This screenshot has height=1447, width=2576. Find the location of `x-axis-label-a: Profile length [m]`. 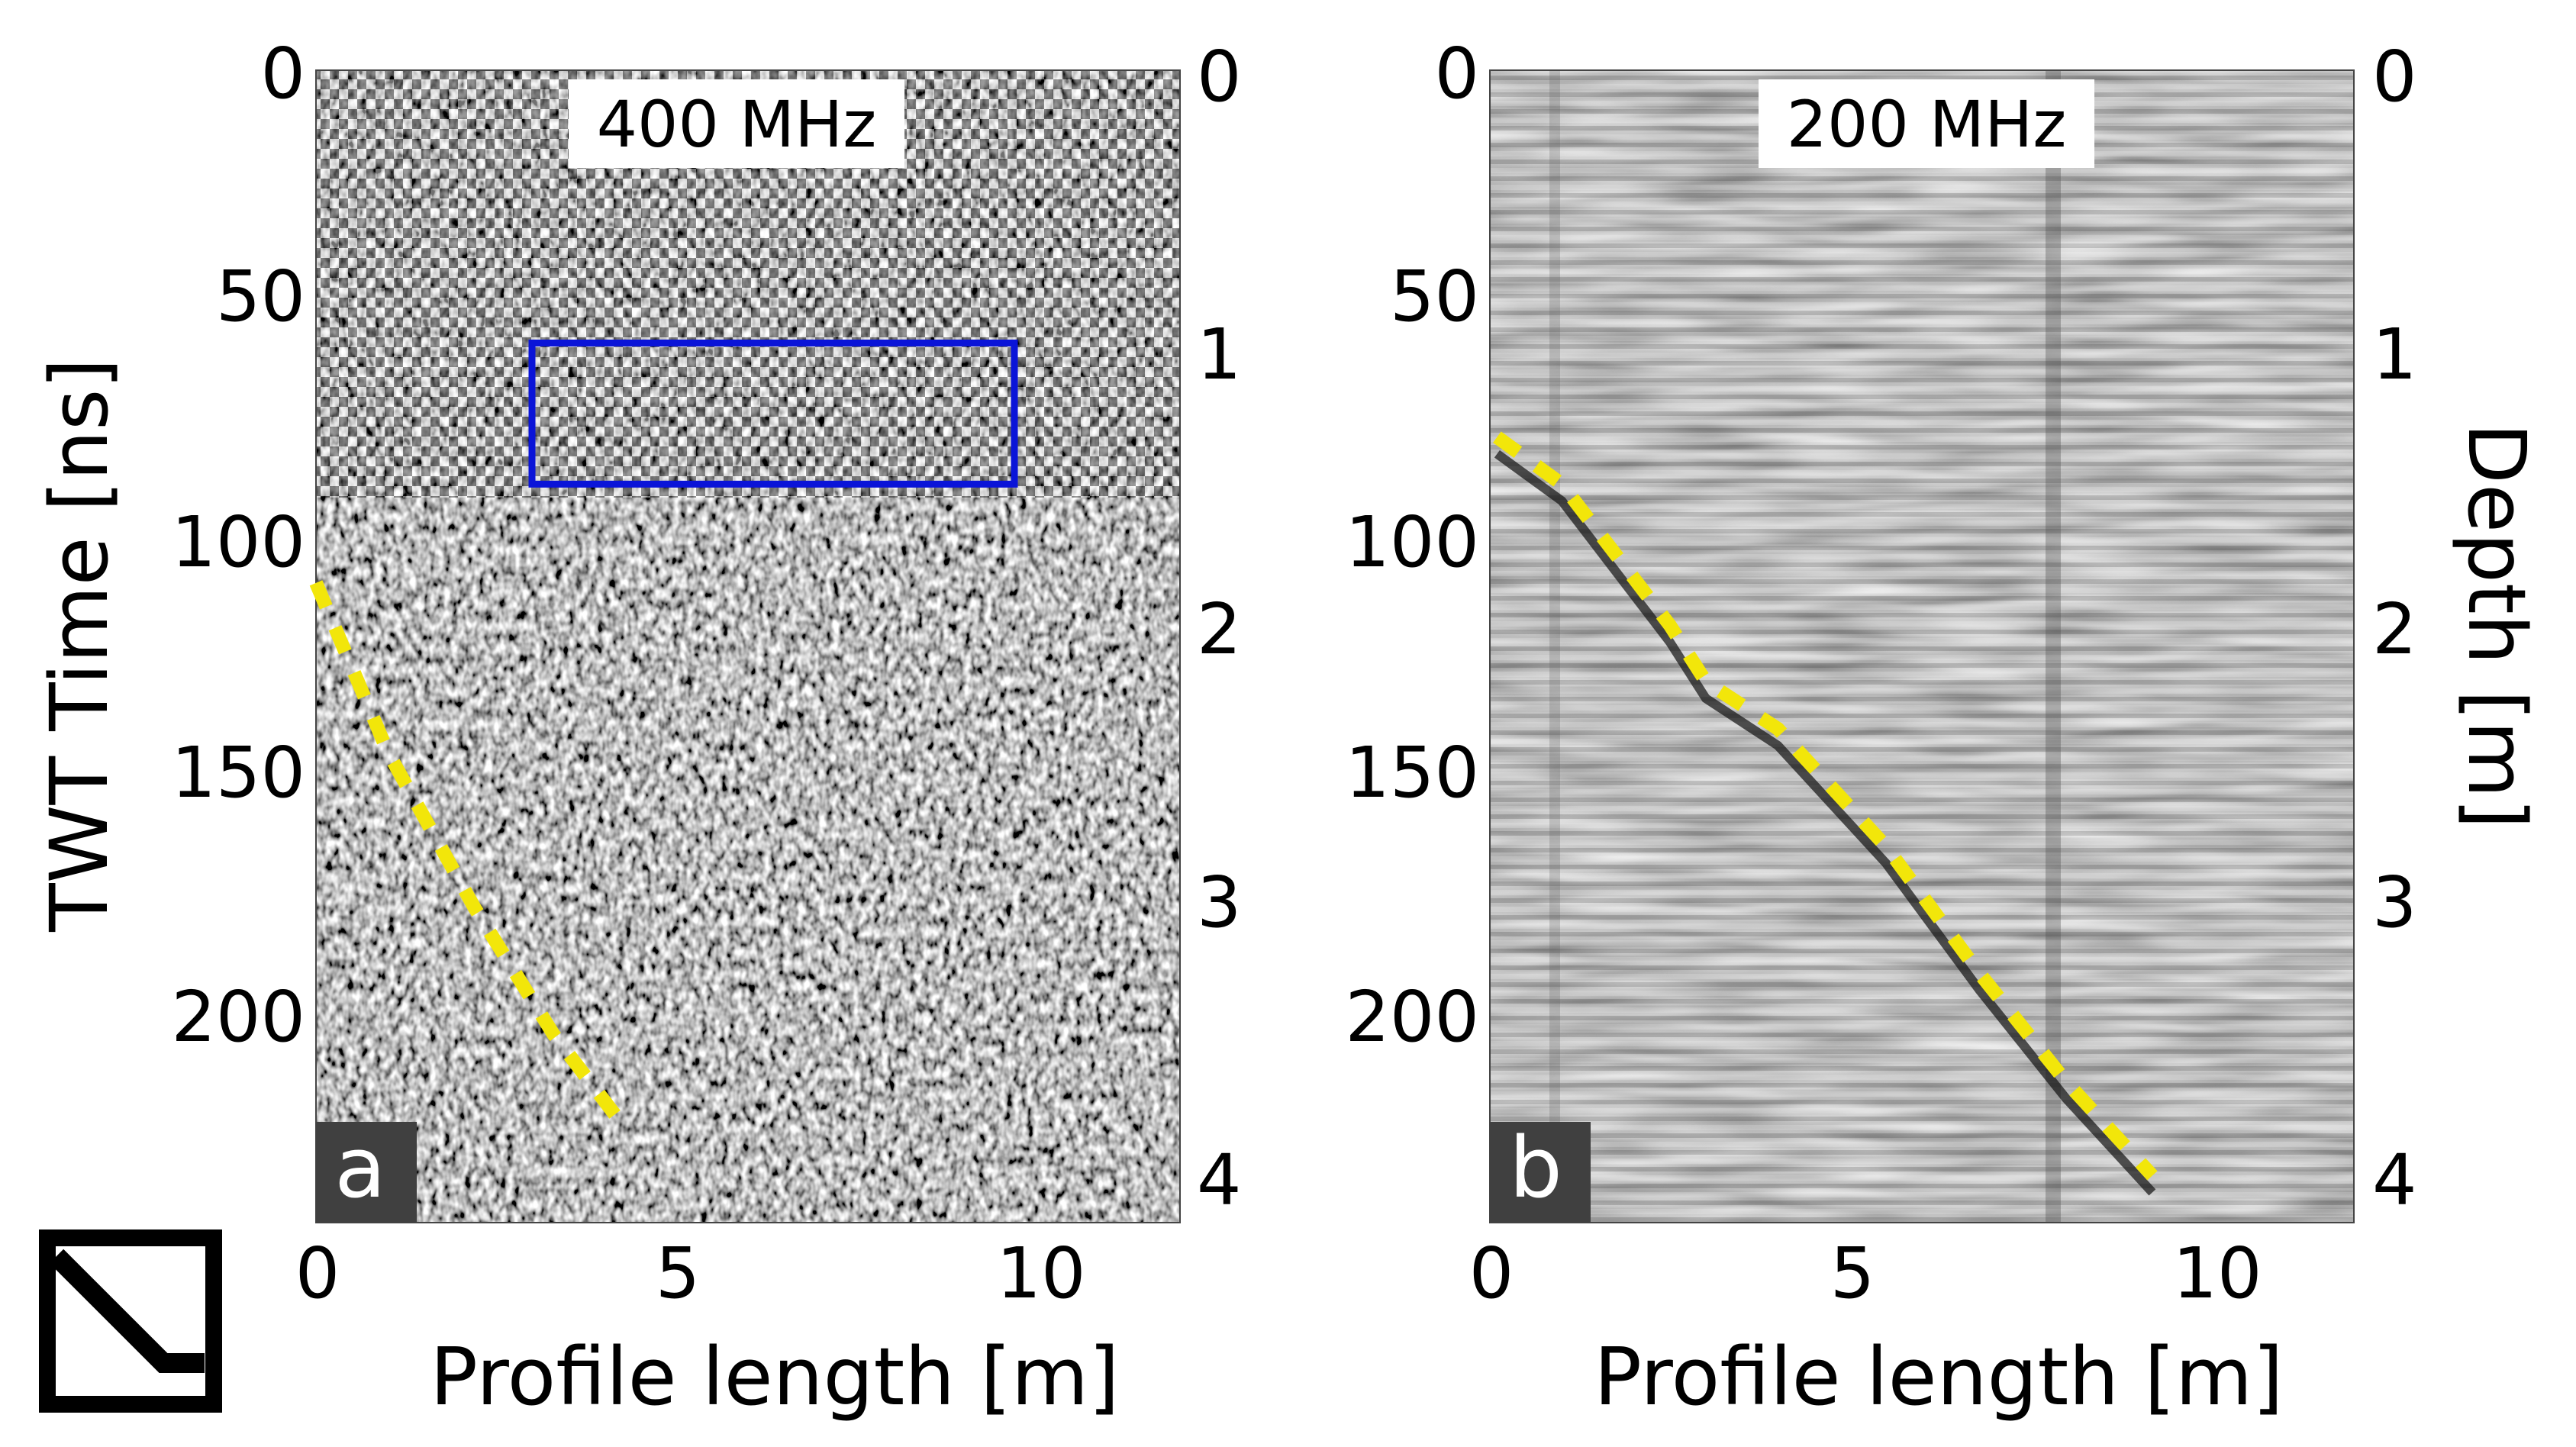

x-axis-label-a: Profile length [m] is located at coordinates (775, 1376).